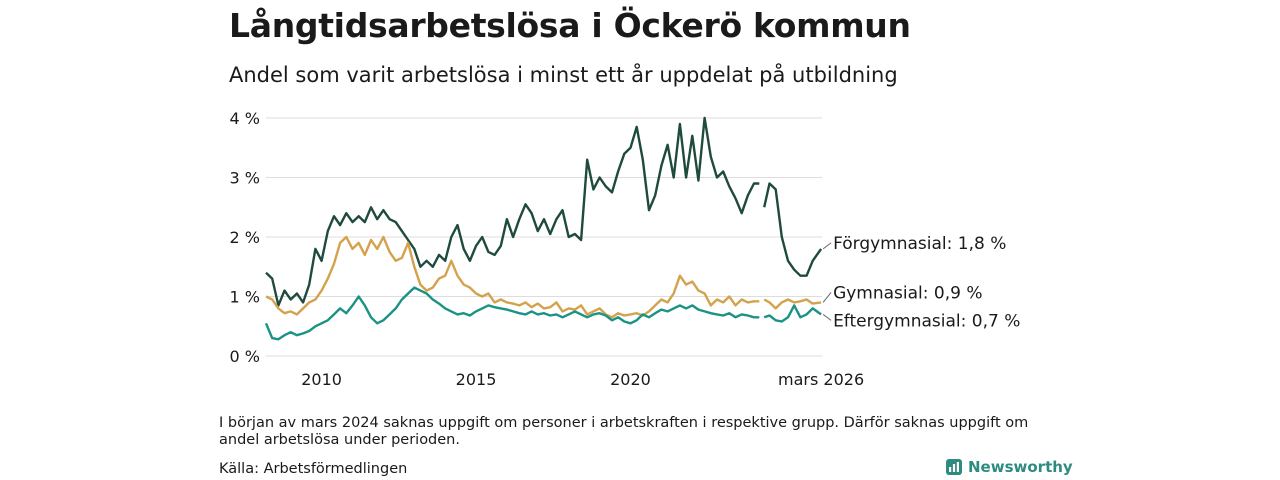 This screenshot has height=480, width=1280. What do you see at coordinates (630, 379) in the screenshot?
I see `x-tick-label: 2020` at bounding box center [630, 379].